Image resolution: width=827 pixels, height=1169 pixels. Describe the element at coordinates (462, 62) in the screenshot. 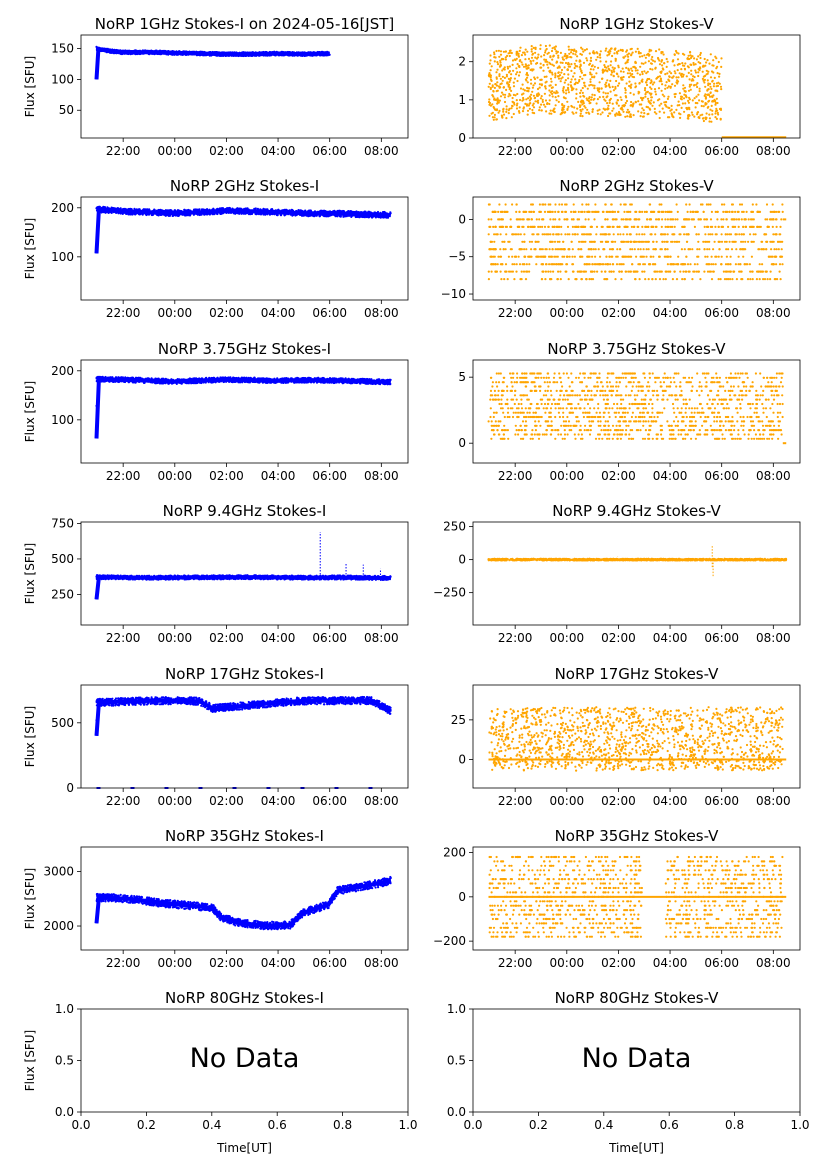

I see `y-tick-label: 2` at that location.